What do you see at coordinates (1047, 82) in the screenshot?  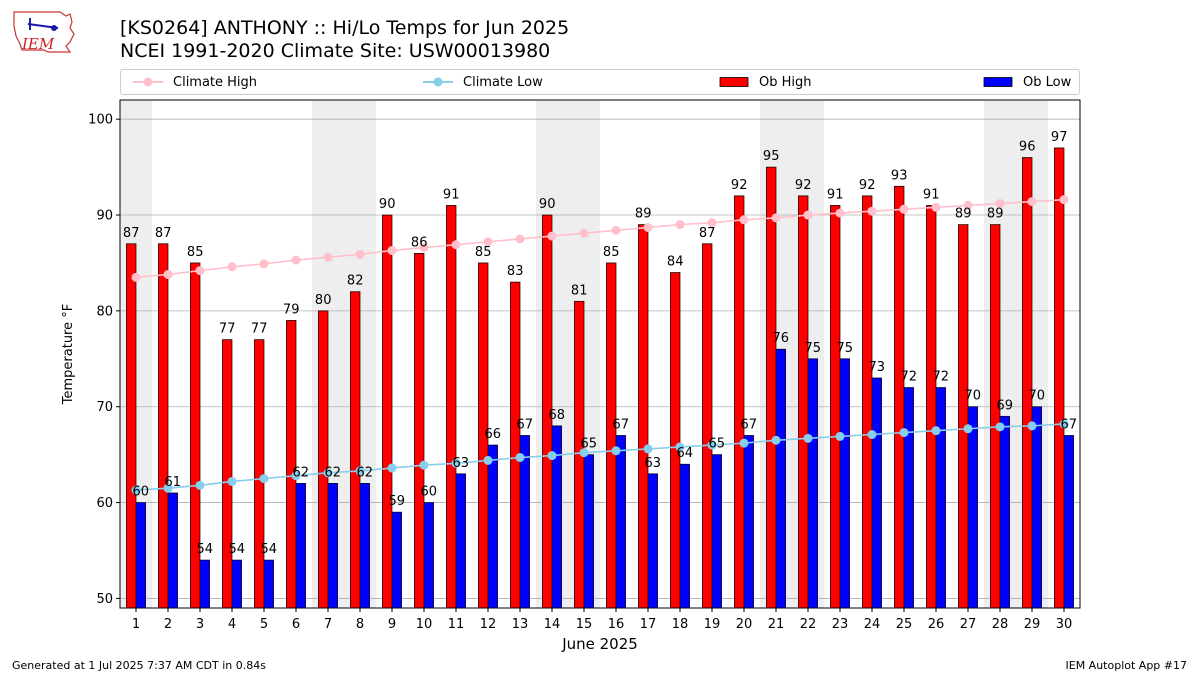 I see `legend-label-ob-low: Ob Low` at bounding box center [1047, 82].